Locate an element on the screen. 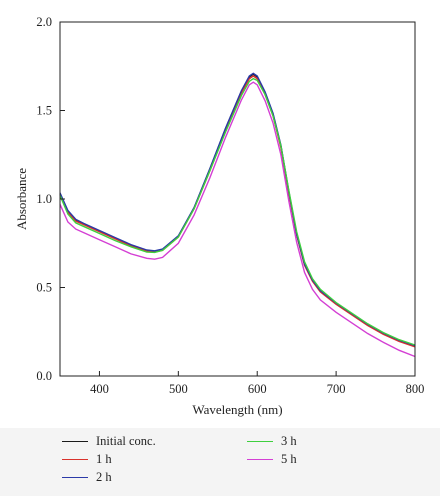  legend-label: Initial conc. is located at coordinates (126, 441).